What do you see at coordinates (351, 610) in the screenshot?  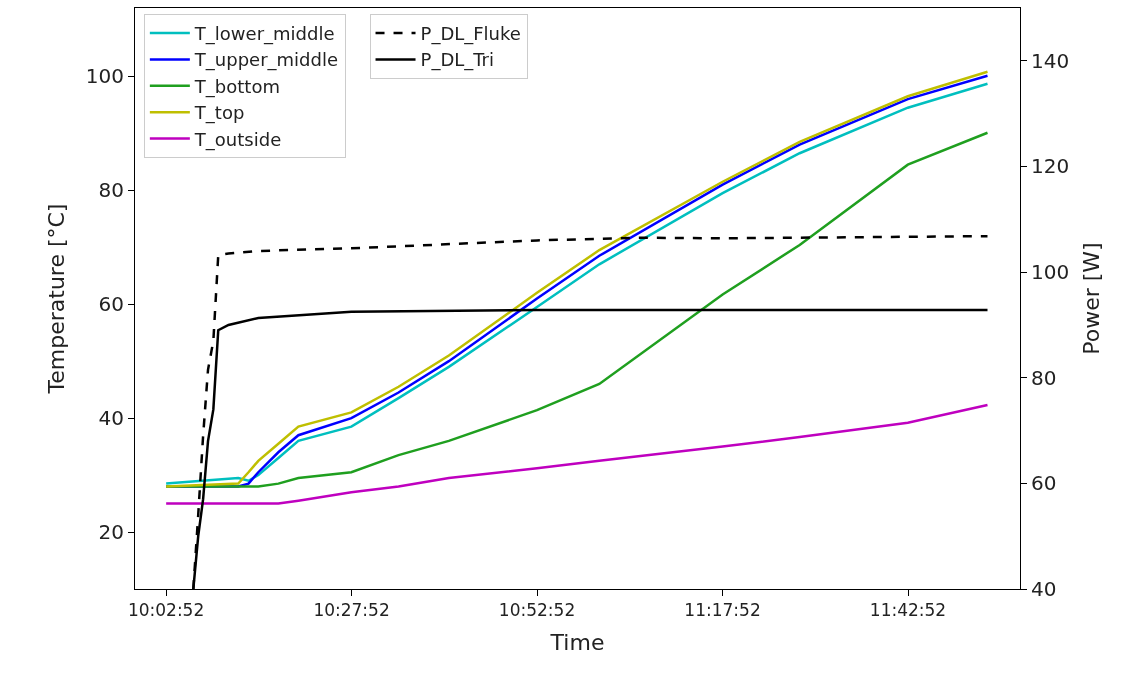 I see `x-tick-label: 10:27:52` at bounding box center [351, 610].